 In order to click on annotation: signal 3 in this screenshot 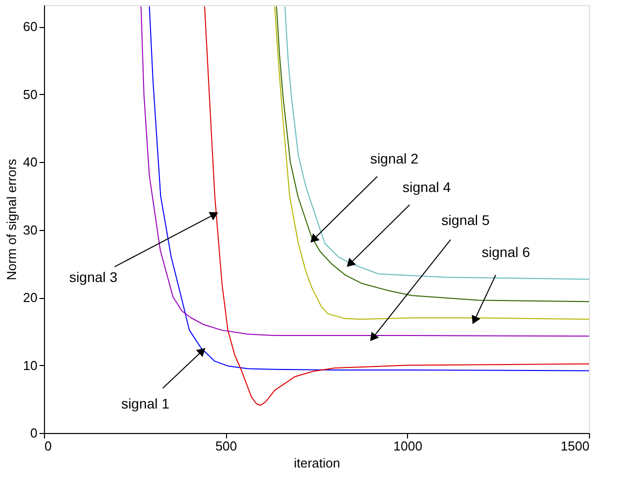, I will do `click(93, 276)`.